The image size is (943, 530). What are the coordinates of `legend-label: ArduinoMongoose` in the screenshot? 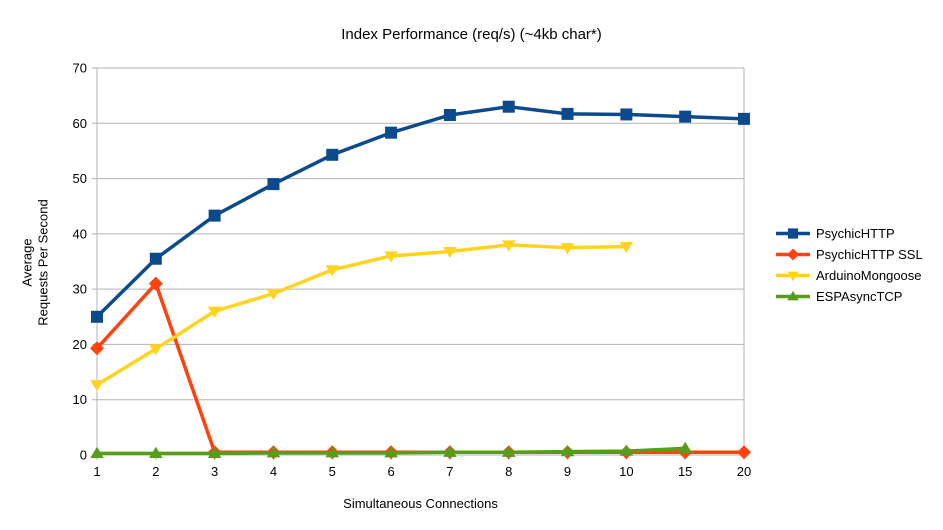 It's located at (869, 275).